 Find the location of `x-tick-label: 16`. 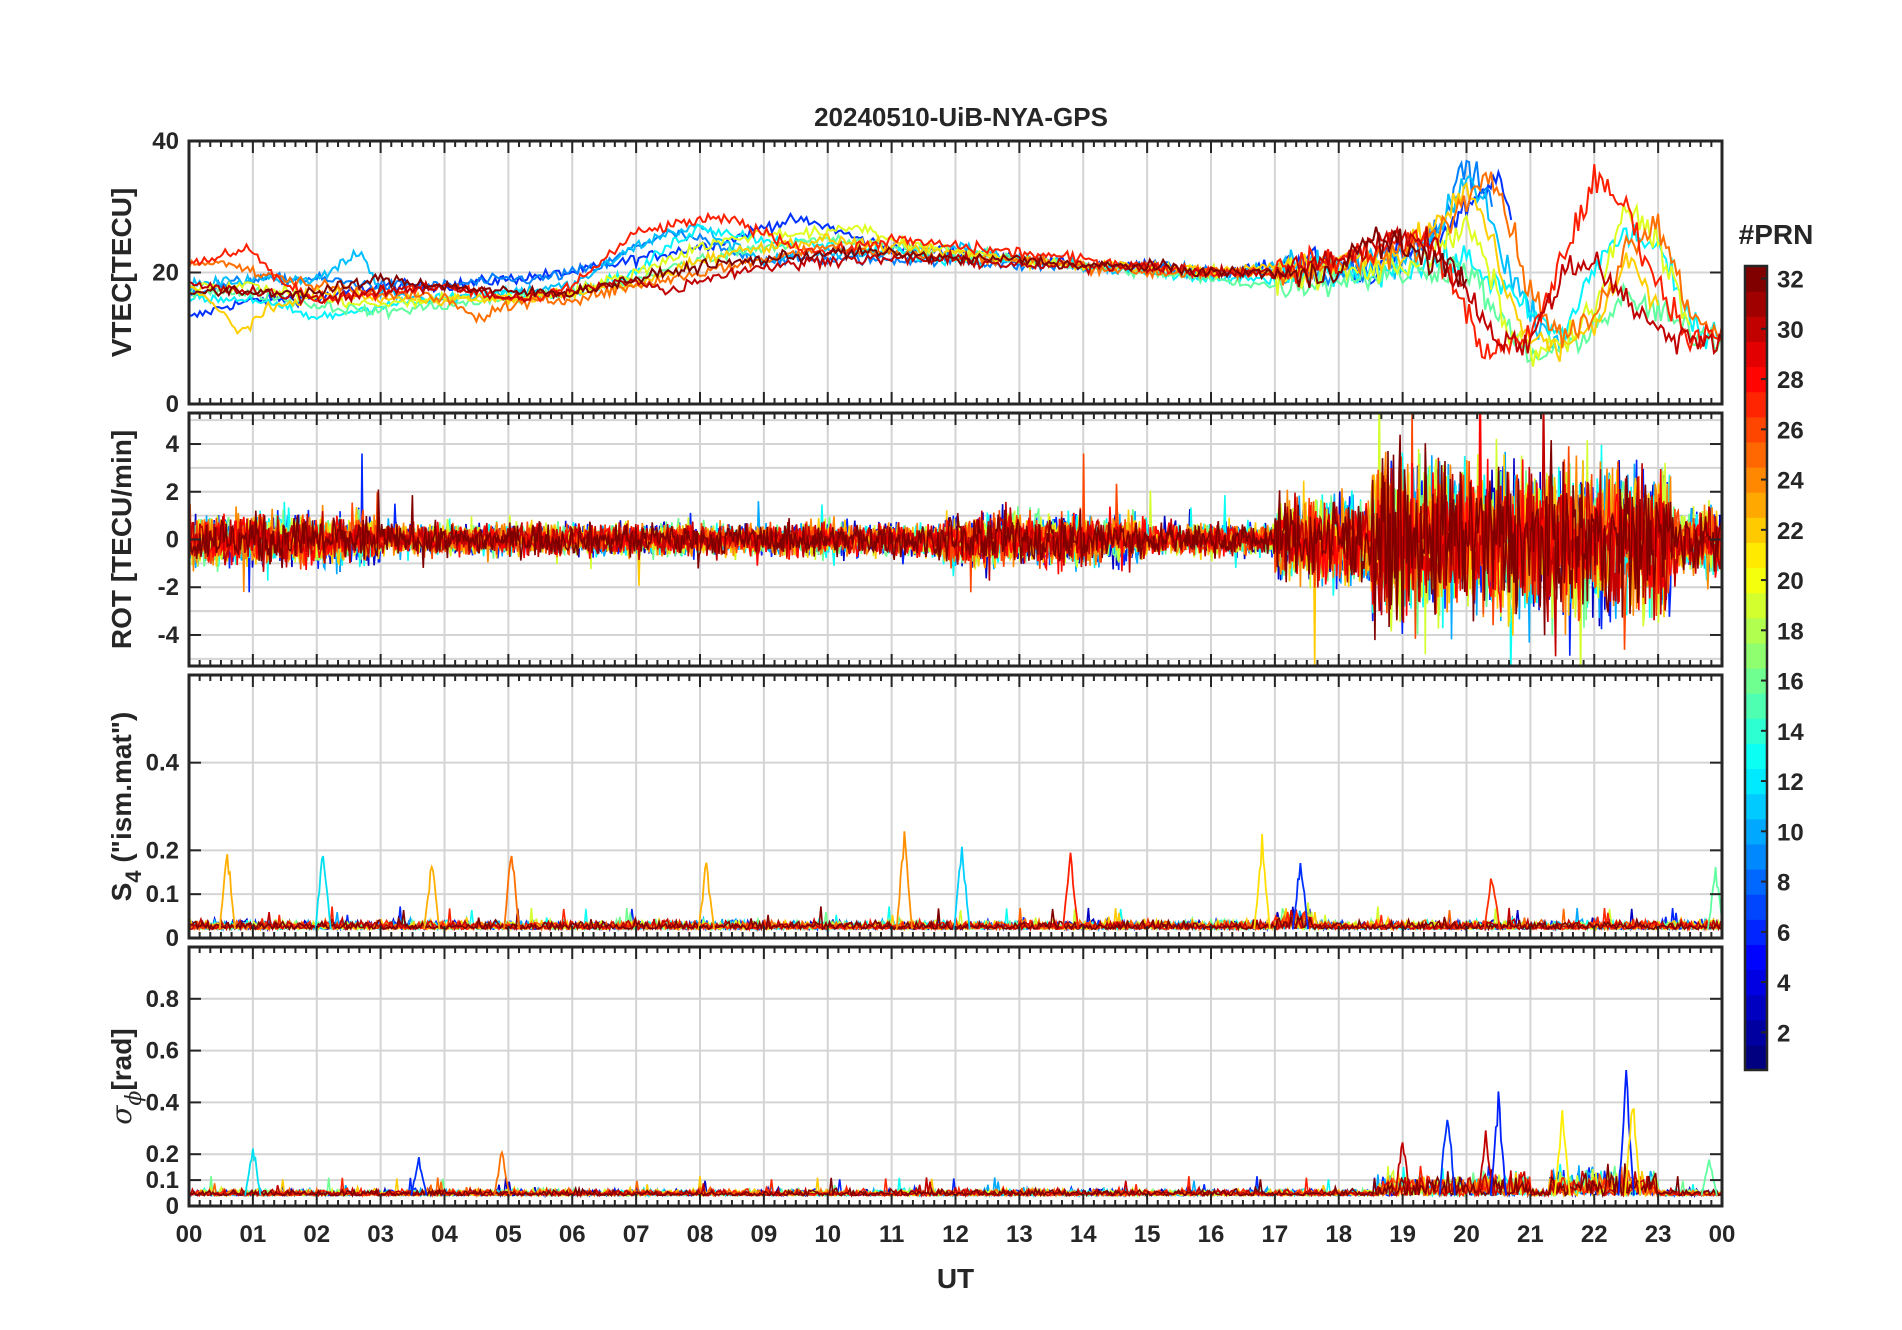

x-tick-label: 16 is located at coordinates (1211, 1234).